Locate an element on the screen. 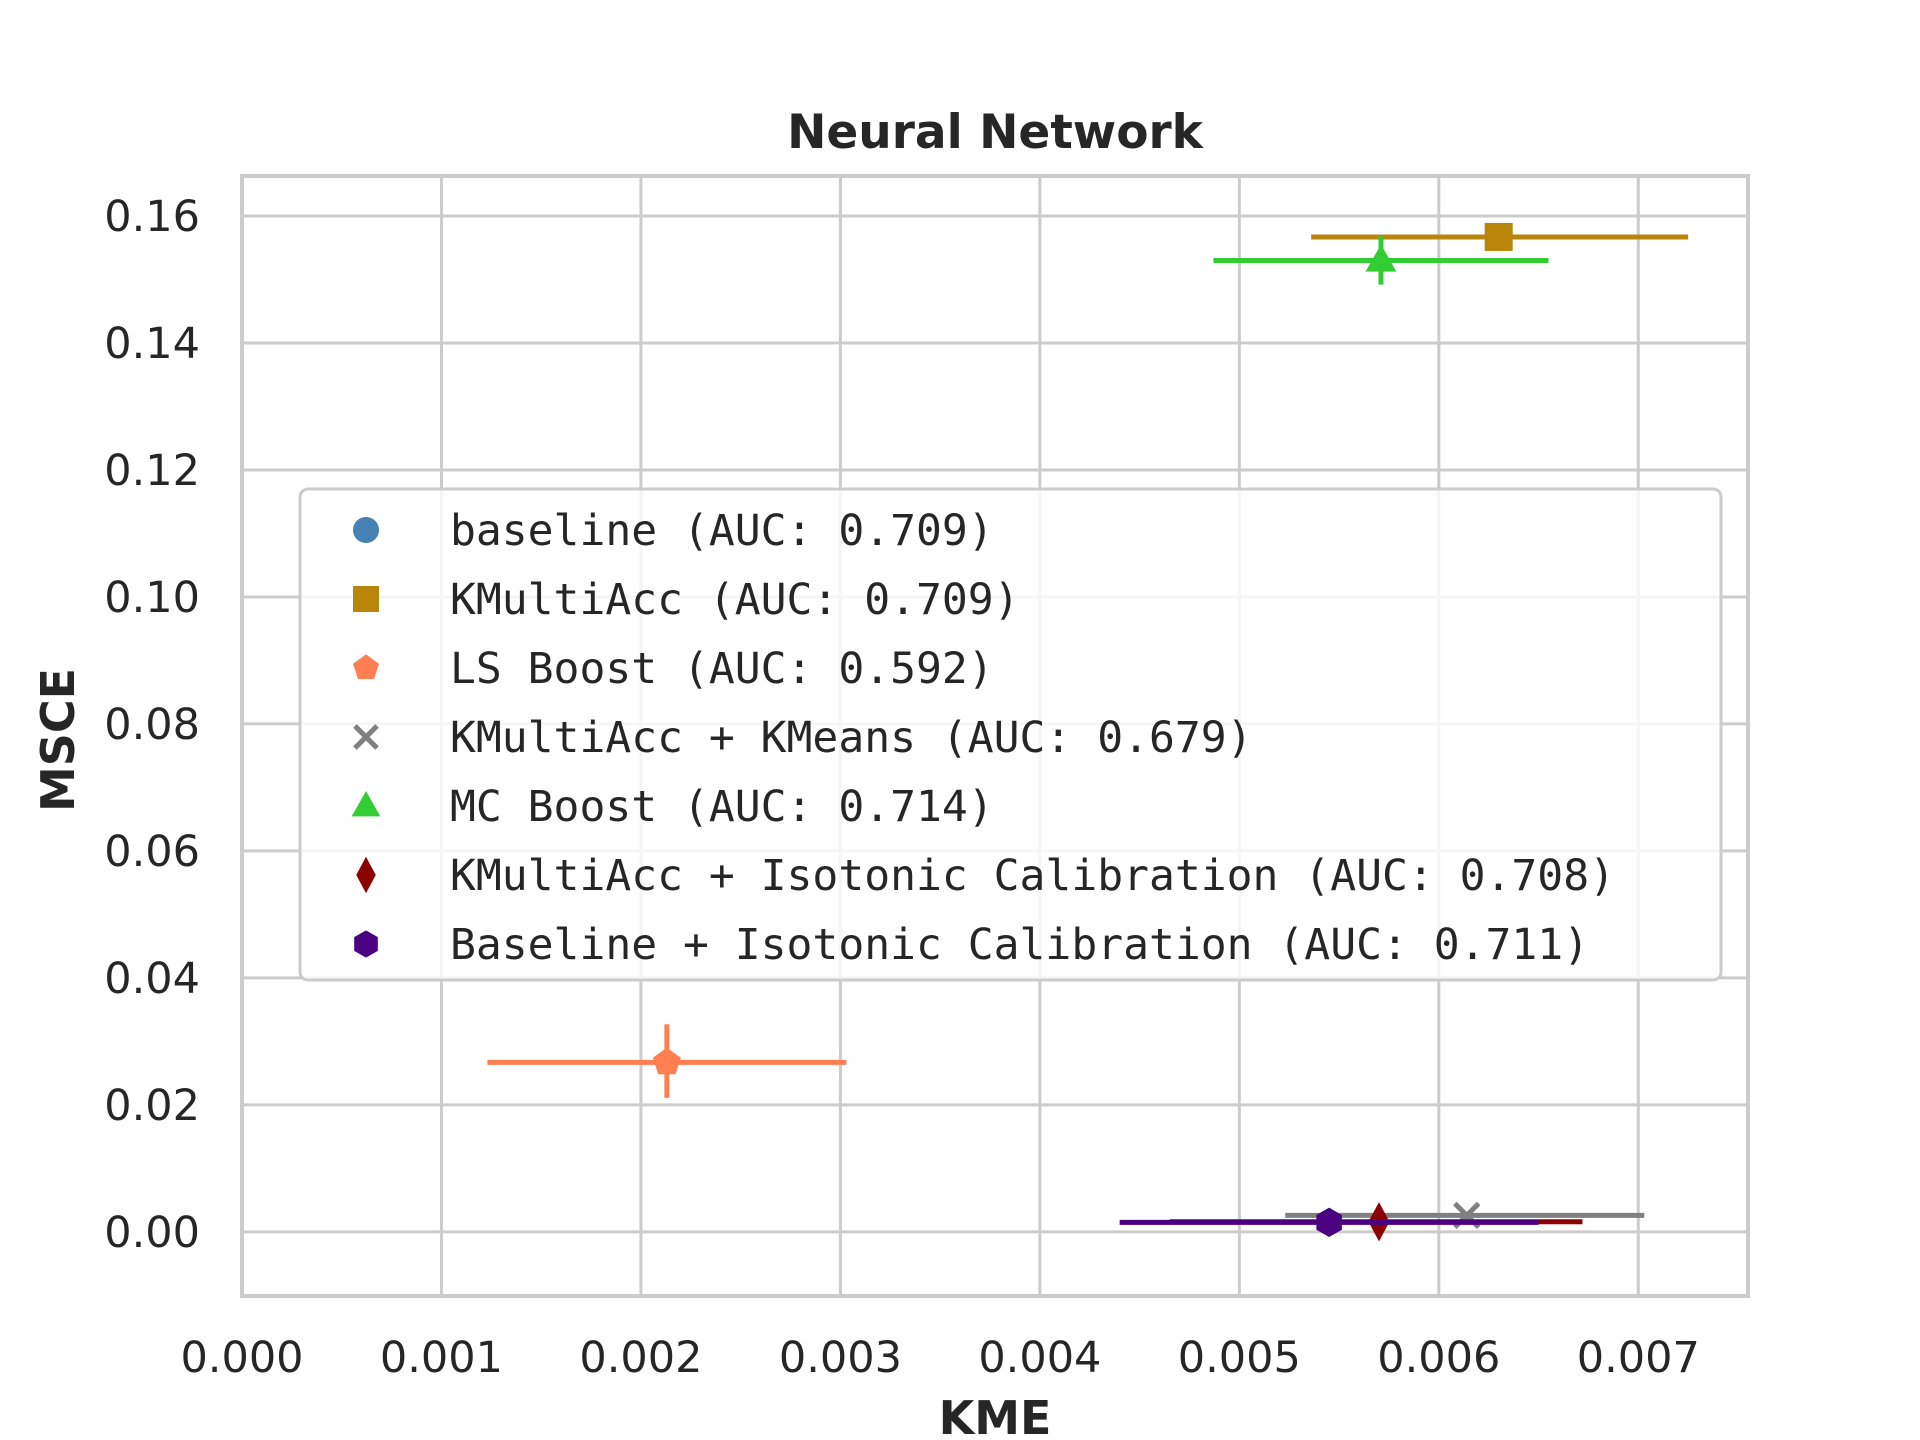 The height and width of the screenshot is (1440, 1920). y-tick-label: 0.04 is located at coordinates (152, 979).